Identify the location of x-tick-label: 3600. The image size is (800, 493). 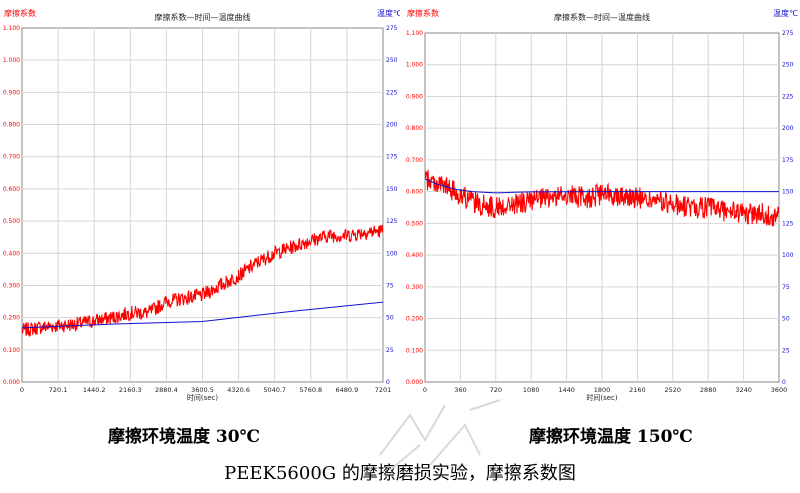
(779, 390).